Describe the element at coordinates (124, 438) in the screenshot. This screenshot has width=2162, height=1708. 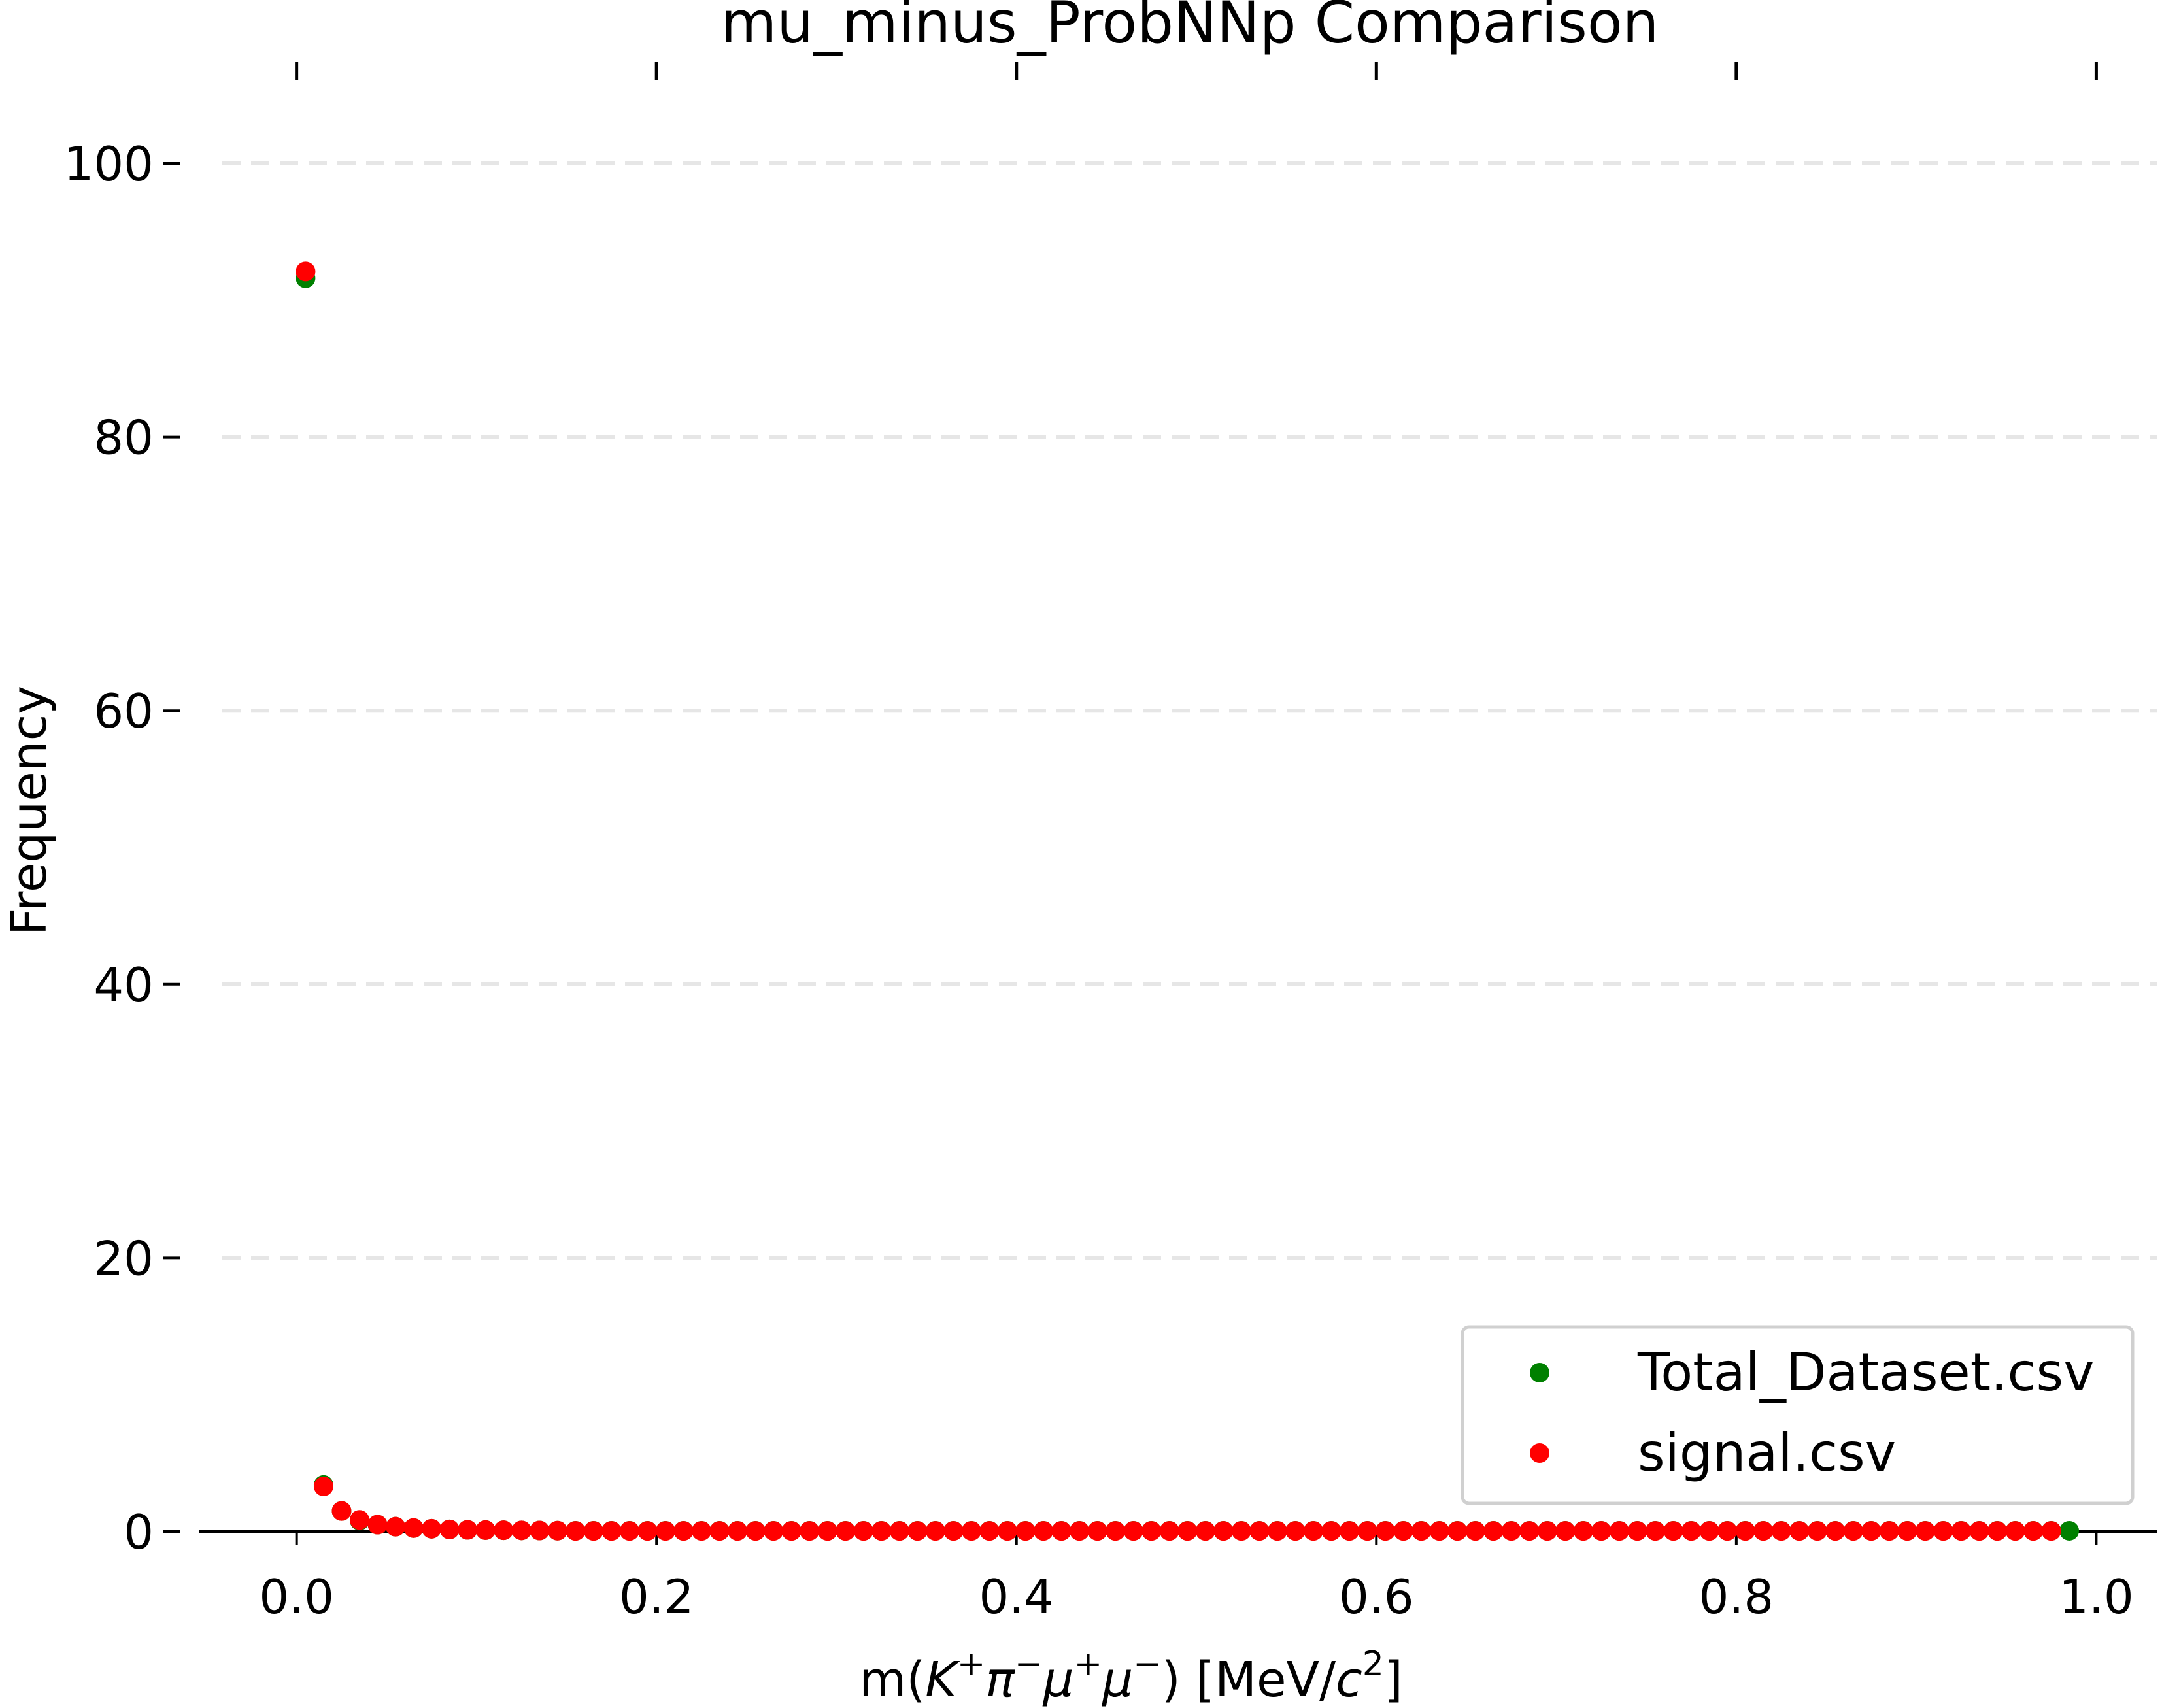
I see `y-tick-label: 80` at that location.